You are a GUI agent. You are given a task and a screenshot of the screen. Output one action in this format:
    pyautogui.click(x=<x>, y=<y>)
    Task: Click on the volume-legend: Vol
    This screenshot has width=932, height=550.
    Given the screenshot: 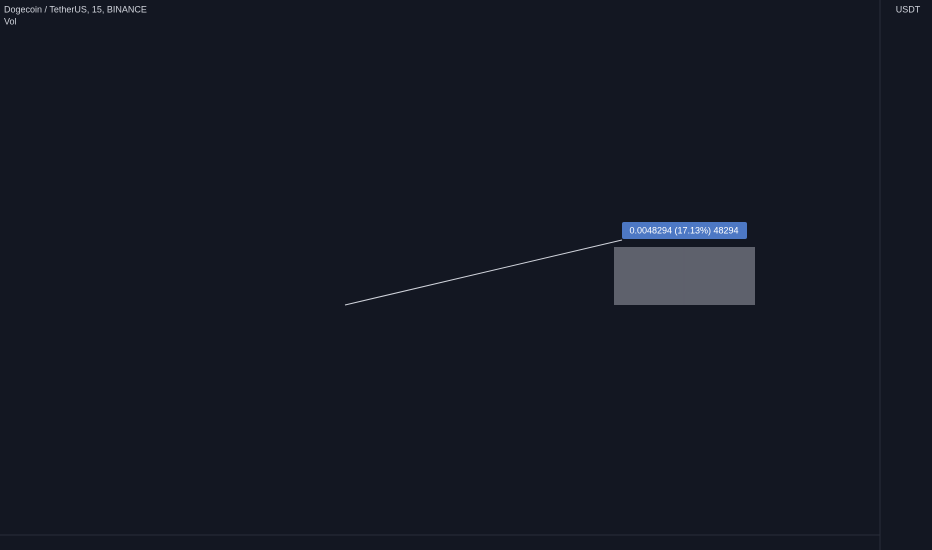 What is the action you would take?
    pyautogui.click(x=10, y=21)
    